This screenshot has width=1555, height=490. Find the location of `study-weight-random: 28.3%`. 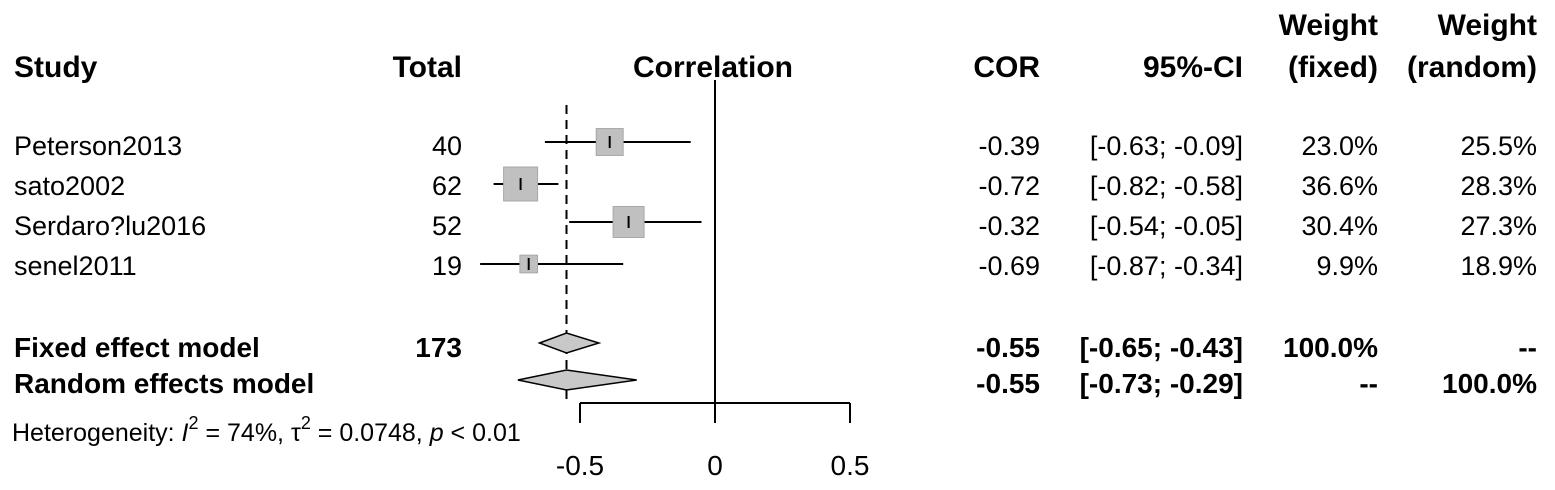

study-weight-random: 28.3% is located at coordinates (1498, 186).